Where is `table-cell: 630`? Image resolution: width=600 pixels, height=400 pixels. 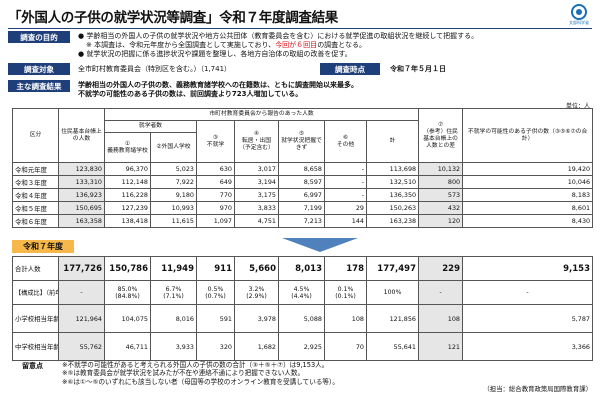 table-cell: 630 is located at coordinates (215, 169).